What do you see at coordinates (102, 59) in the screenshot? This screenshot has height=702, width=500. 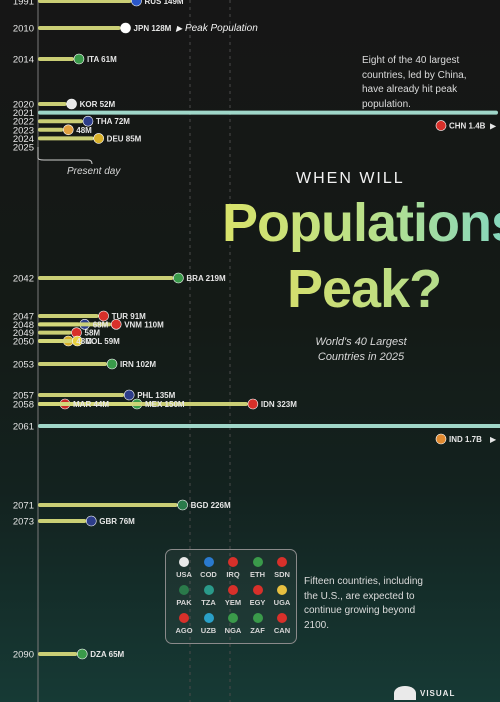 I see `bar-value-label: ITA 61M` at bounding box center [102, 59].